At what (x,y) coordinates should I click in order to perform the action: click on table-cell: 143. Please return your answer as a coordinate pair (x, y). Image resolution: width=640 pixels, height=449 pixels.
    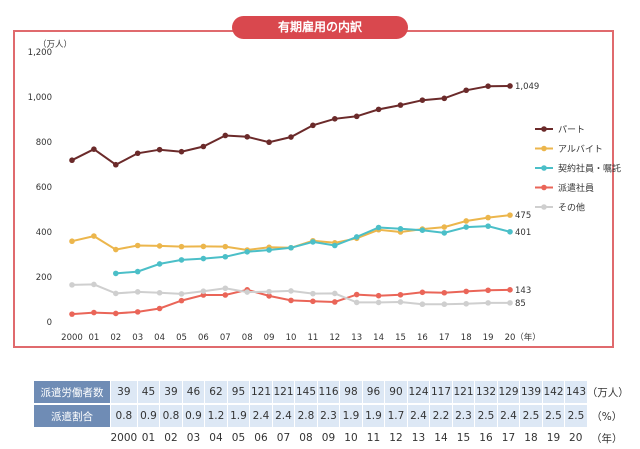
    Looking at the image, I should click on (575, 392).